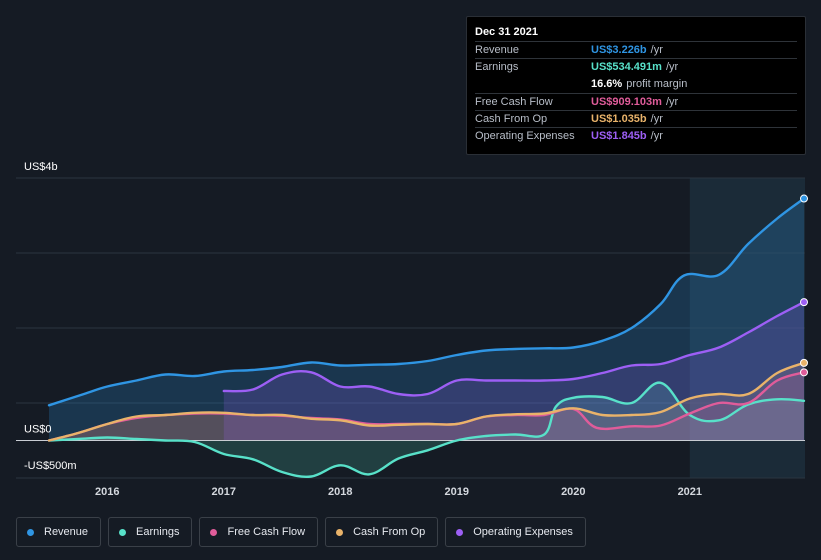  I want to click on x-tick-label: 2018, so click(340, 492).